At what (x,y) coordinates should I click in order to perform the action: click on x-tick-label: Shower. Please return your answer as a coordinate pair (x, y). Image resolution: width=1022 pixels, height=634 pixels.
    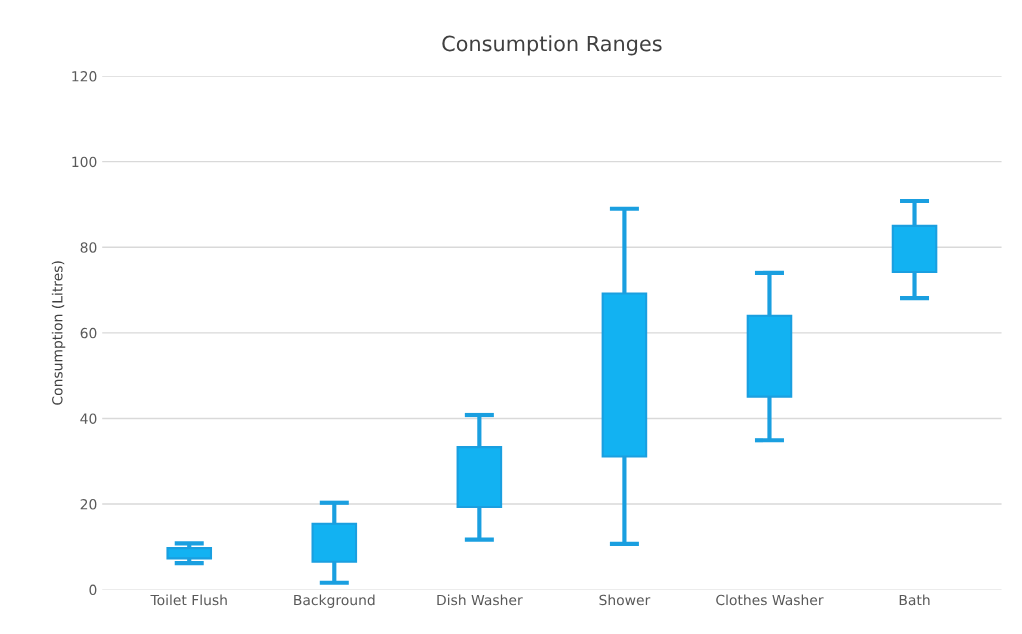
    Looking at the image, I should click on (625, 600).